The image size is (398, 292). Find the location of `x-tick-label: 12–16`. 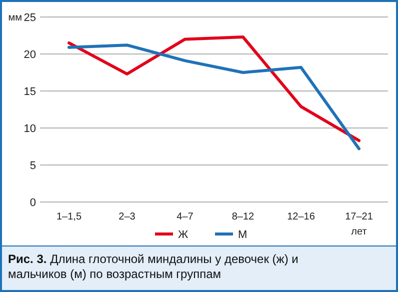

x-tick-label: 12–16 is located at coordinates (301, 217).